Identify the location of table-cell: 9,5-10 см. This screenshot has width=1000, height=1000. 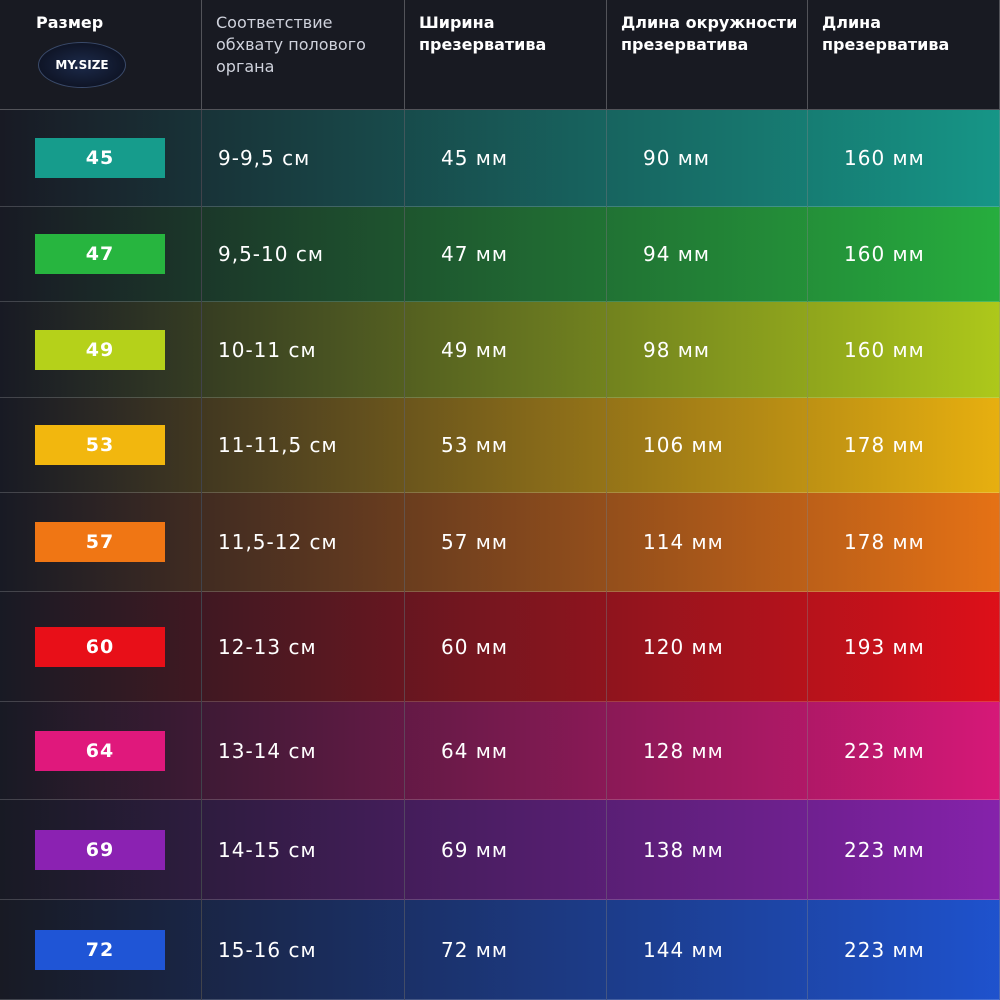
(303, 254).